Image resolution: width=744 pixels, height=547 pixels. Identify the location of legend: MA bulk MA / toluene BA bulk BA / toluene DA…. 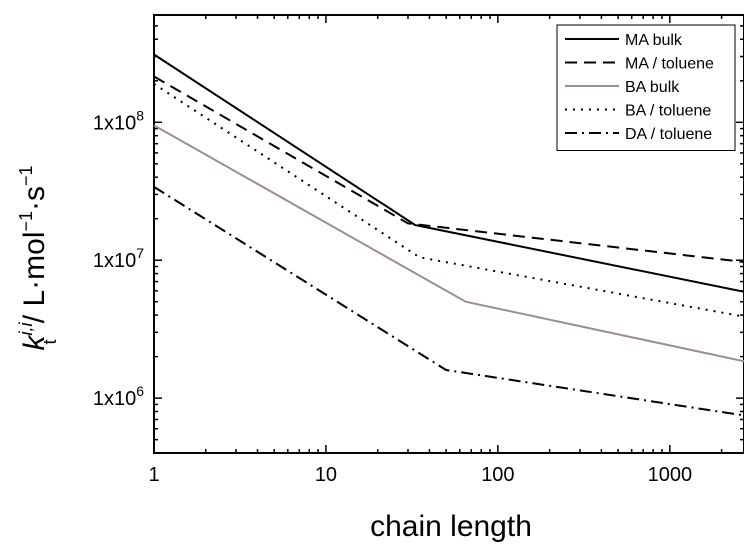
(646, 87).